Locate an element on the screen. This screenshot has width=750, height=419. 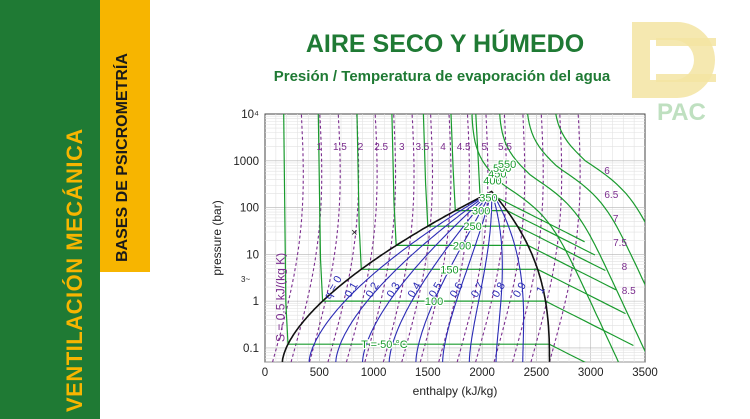
x-tick-label: 3000 is located at coordinates (591, 373).